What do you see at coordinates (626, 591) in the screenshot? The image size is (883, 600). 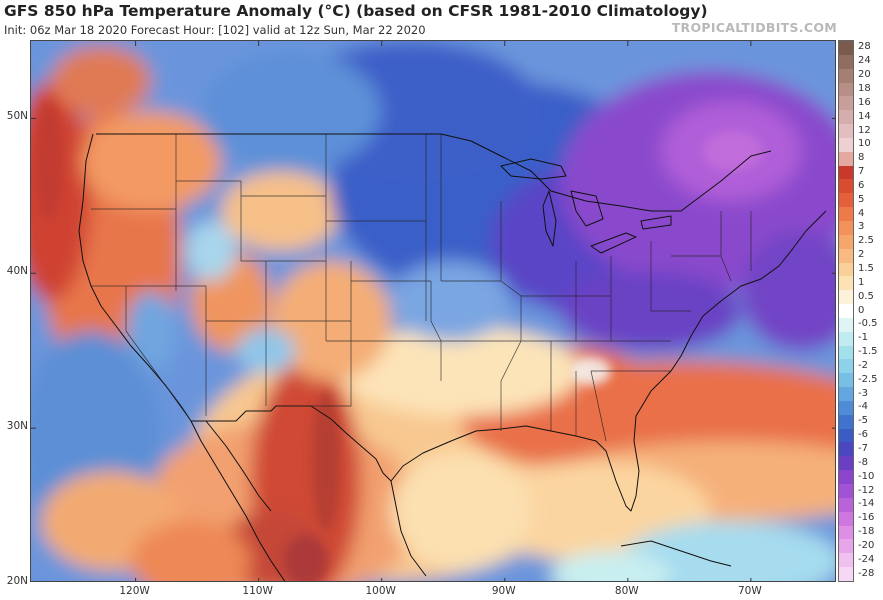 I see `lon-label: 80W` at bounding box center [626, 591].